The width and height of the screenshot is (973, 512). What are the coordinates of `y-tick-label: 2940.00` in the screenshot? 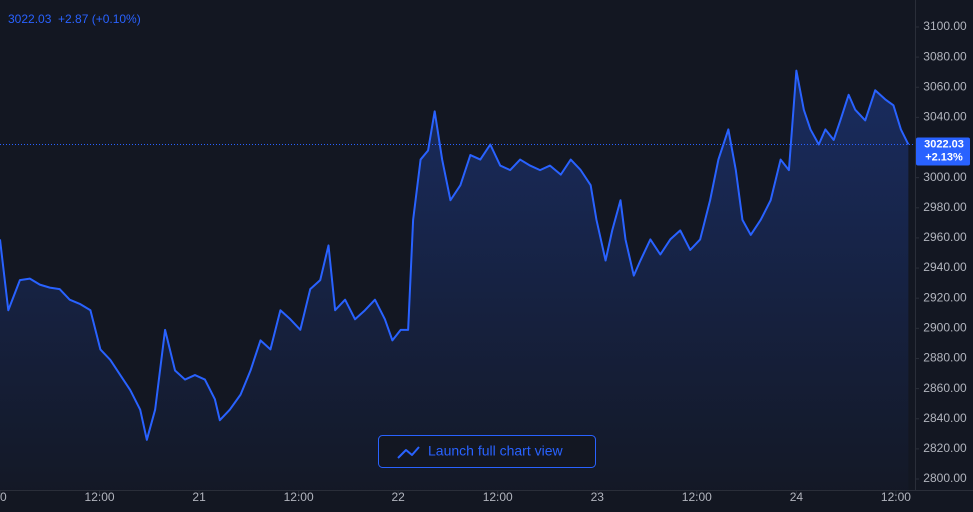 It's located at (945, 267).